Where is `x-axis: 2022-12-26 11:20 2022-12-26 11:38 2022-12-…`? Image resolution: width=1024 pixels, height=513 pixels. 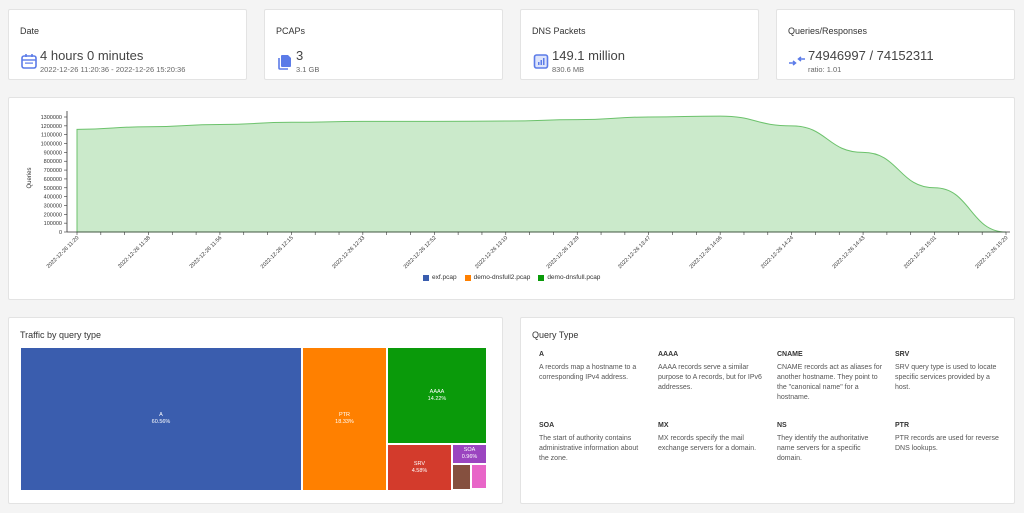
x-axis: 2022-12-26 11:20 2022-12-26 11:38 2022-12-… is located at coordinates (528, 250).